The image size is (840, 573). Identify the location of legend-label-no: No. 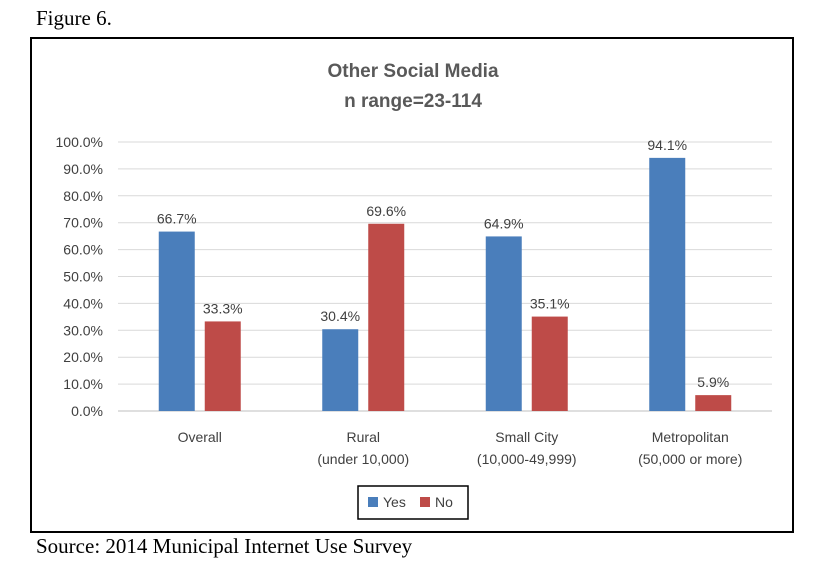
(444, 502).